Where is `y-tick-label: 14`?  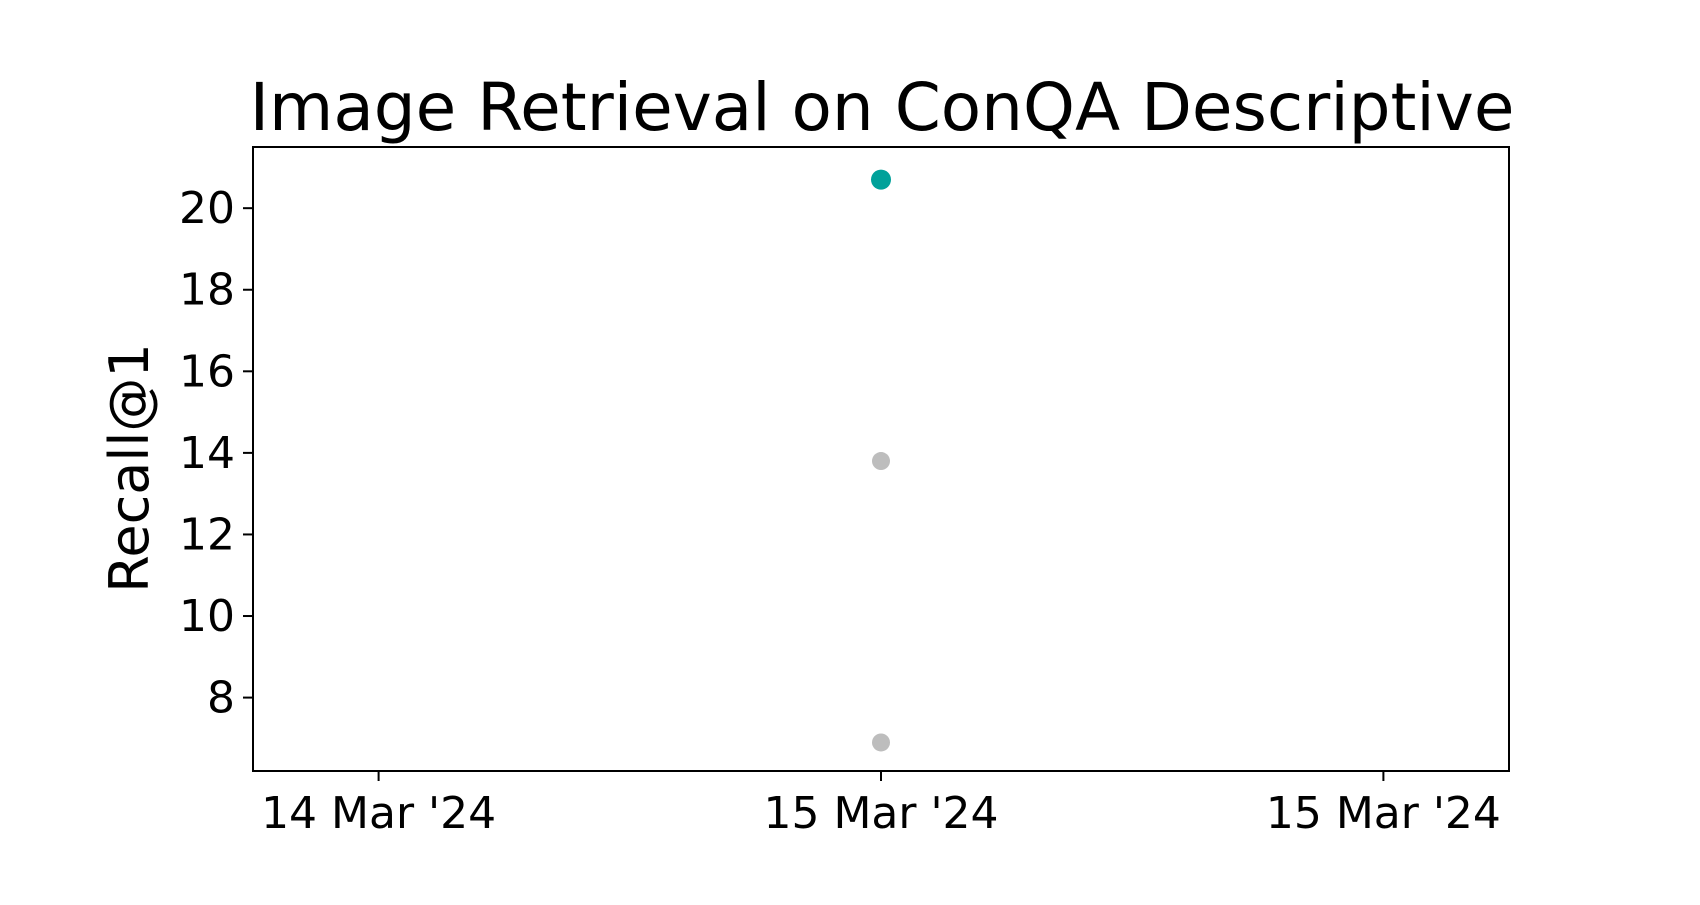 y-tick-label: 14 is located at coordinates (207, 453).